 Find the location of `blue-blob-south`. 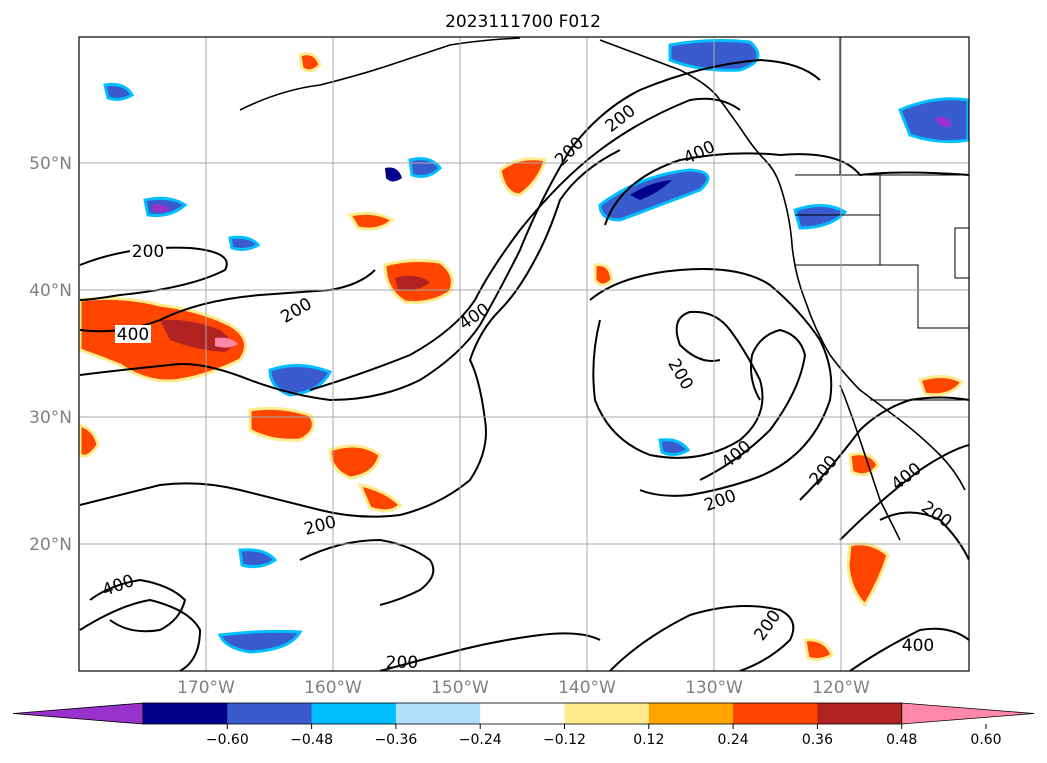

blue-blob-south is located at coordinates (260, 641).